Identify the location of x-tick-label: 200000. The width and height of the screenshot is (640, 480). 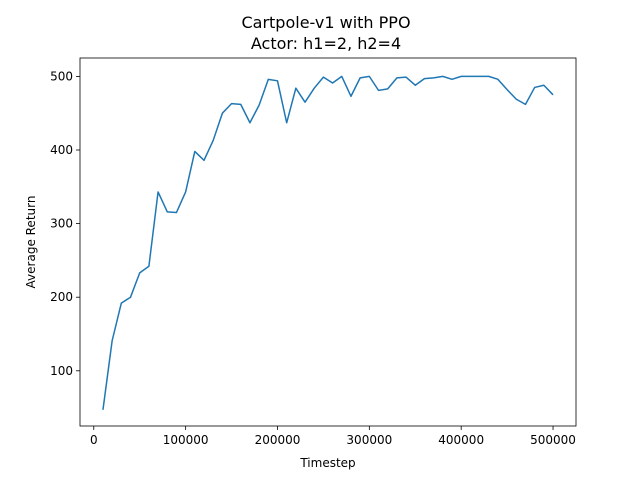
(278, 440).